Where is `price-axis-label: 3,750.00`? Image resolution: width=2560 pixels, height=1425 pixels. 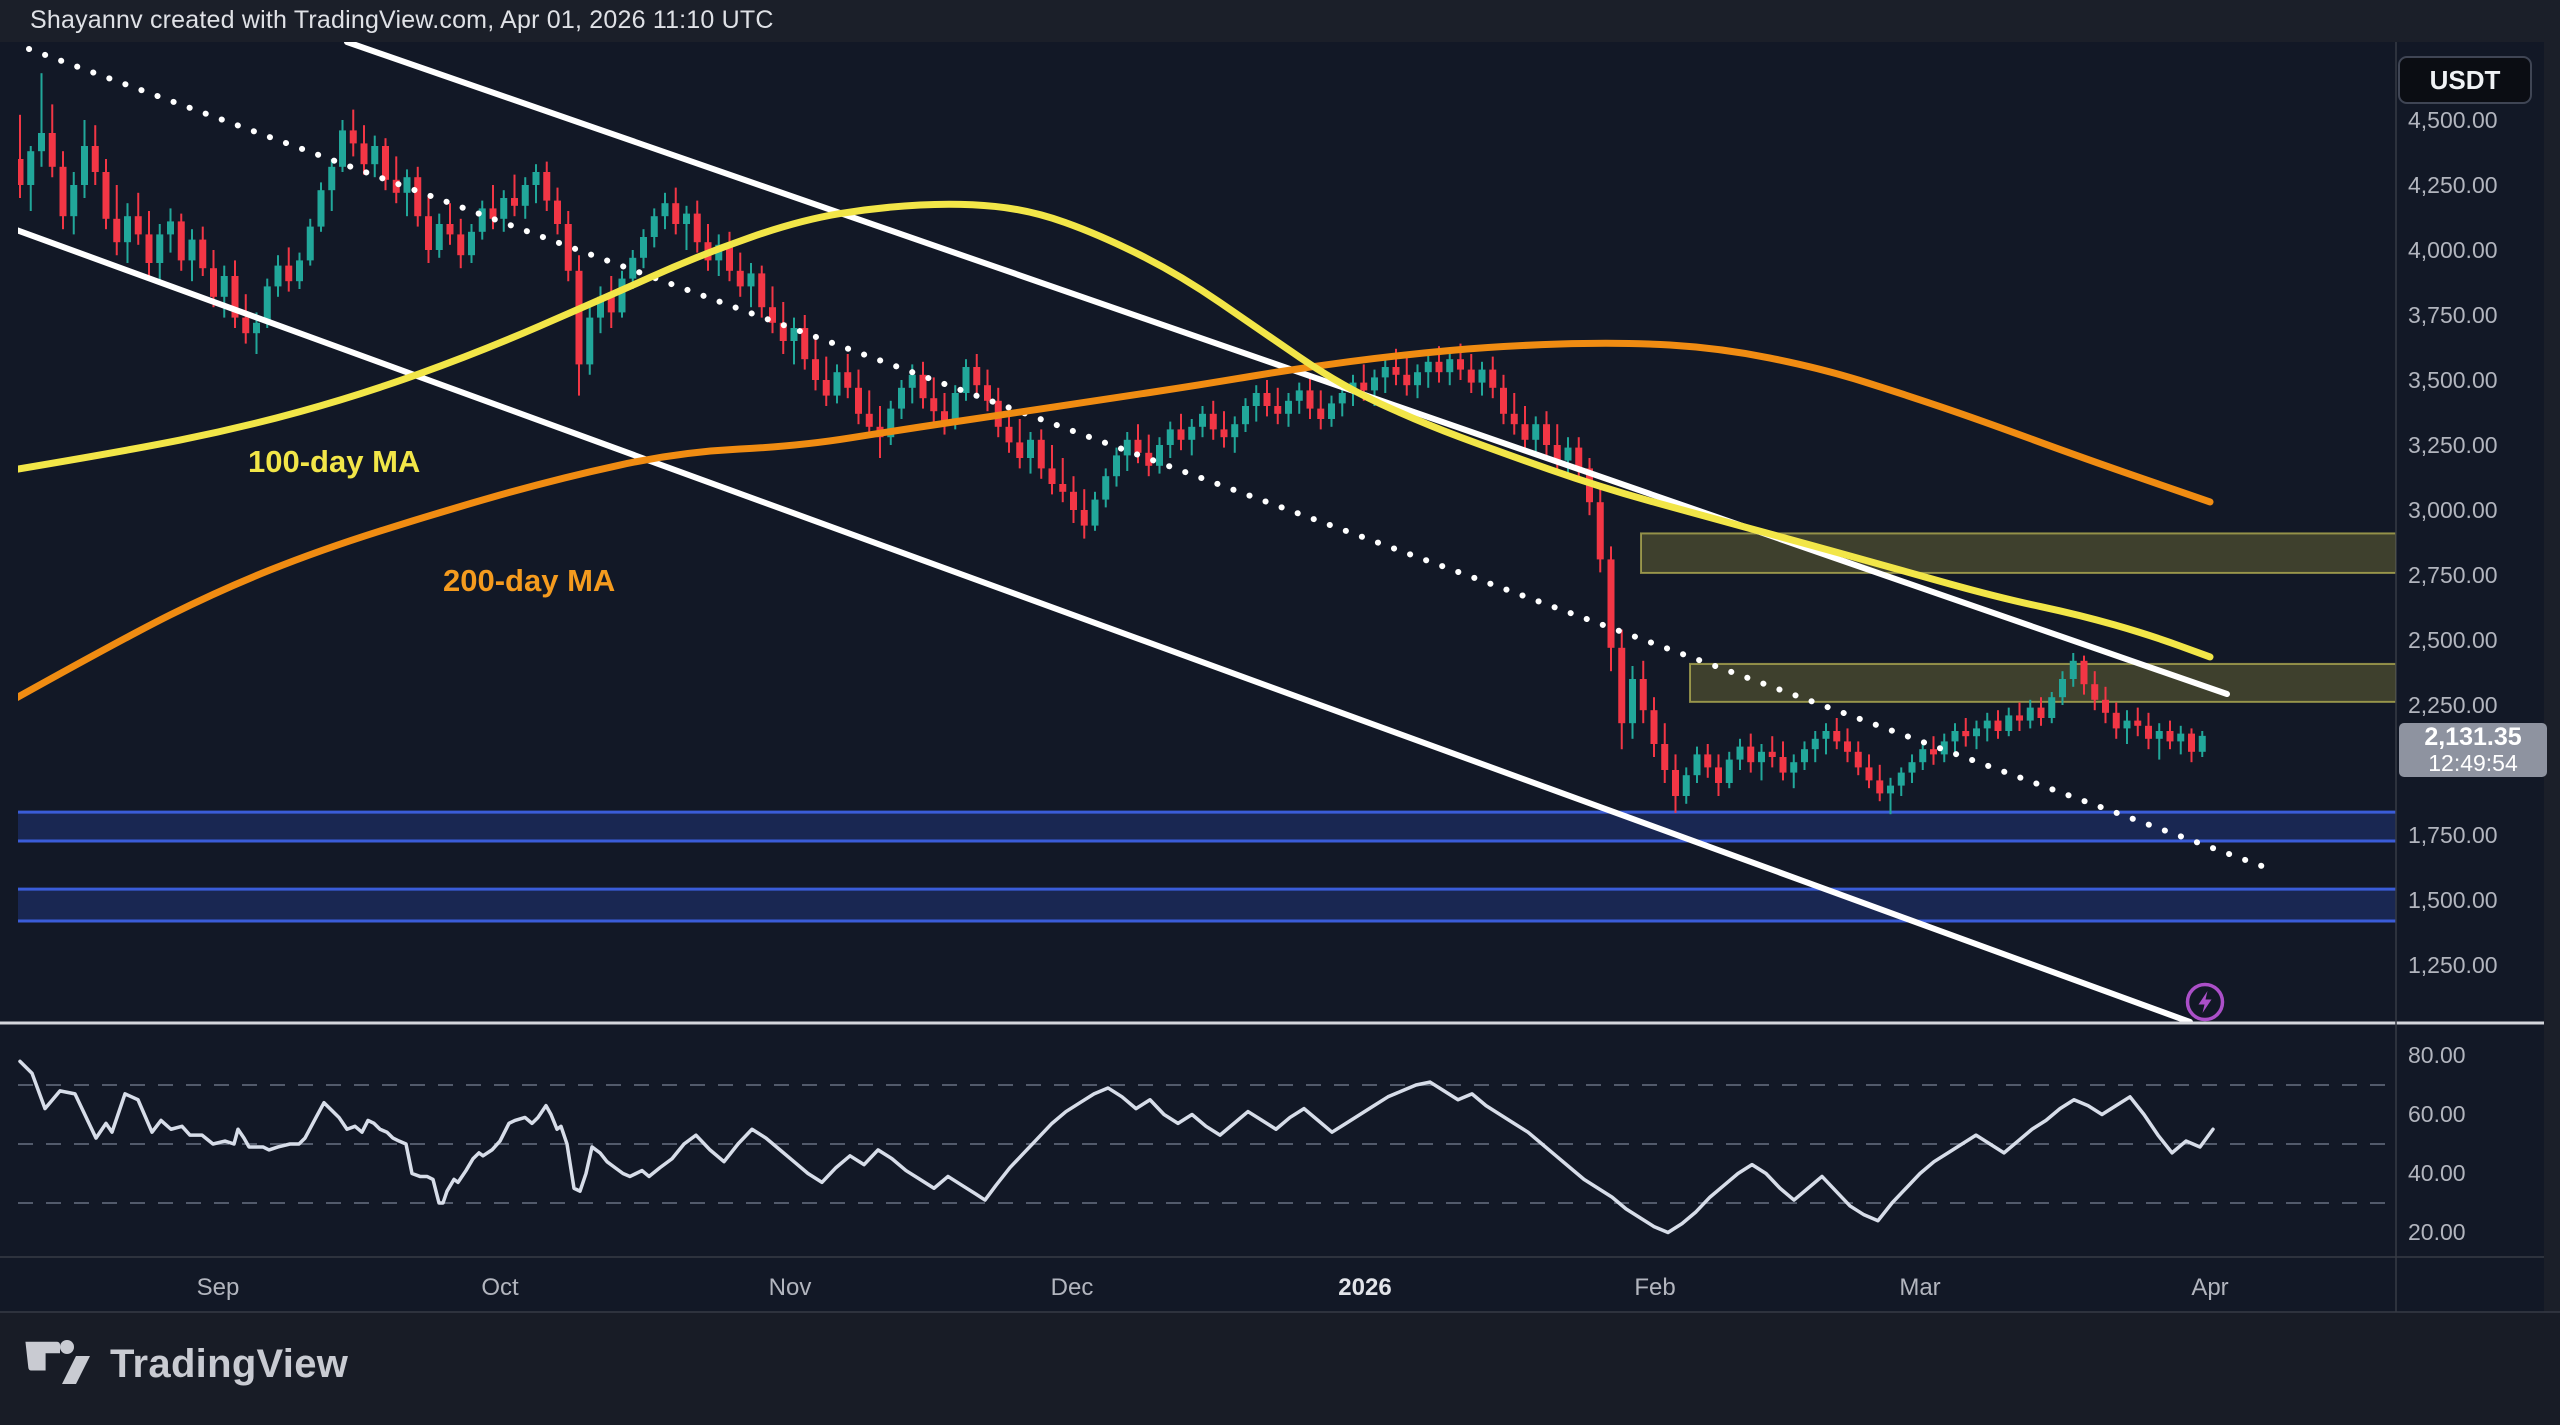 price-axis-label: 3,750.00 is located at coordinates (2453, 315).